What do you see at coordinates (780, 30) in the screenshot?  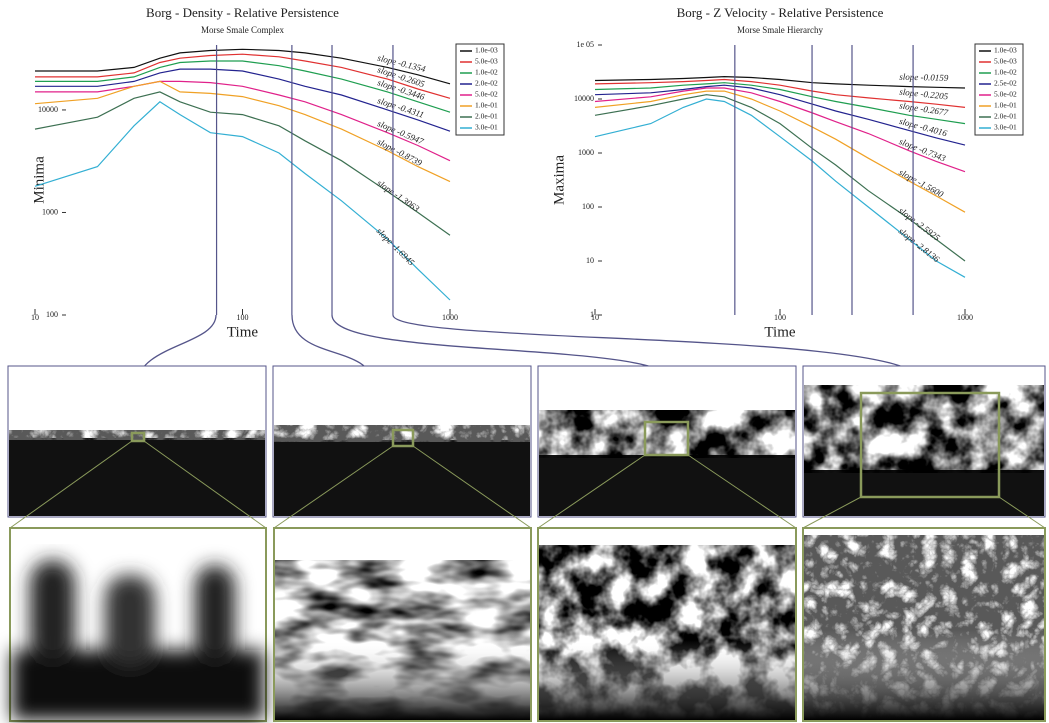 I see `chart-subtitle: Morse Smale Hierarchy` at bounding box center [780, 30].